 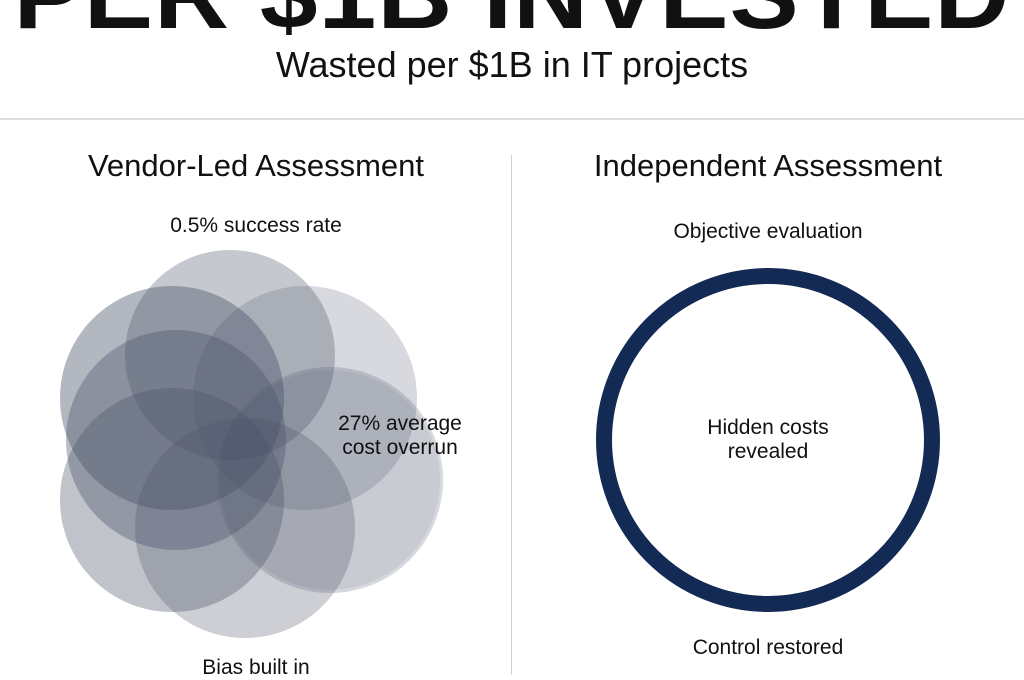 What do you see at coordinates (400, 423) in the screenshot?
I see `cost-overrun-line1: 27% average` at bounding box center [400, 423].